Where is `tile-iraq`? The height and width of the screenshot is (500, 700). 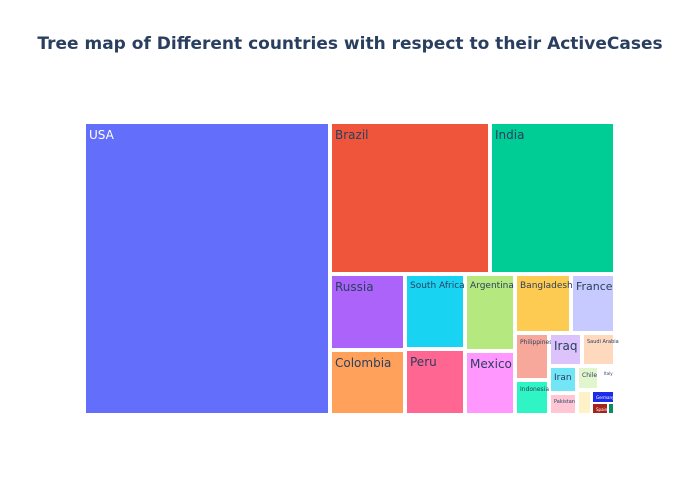 tile-iraq is located at coordinates (565, 349).